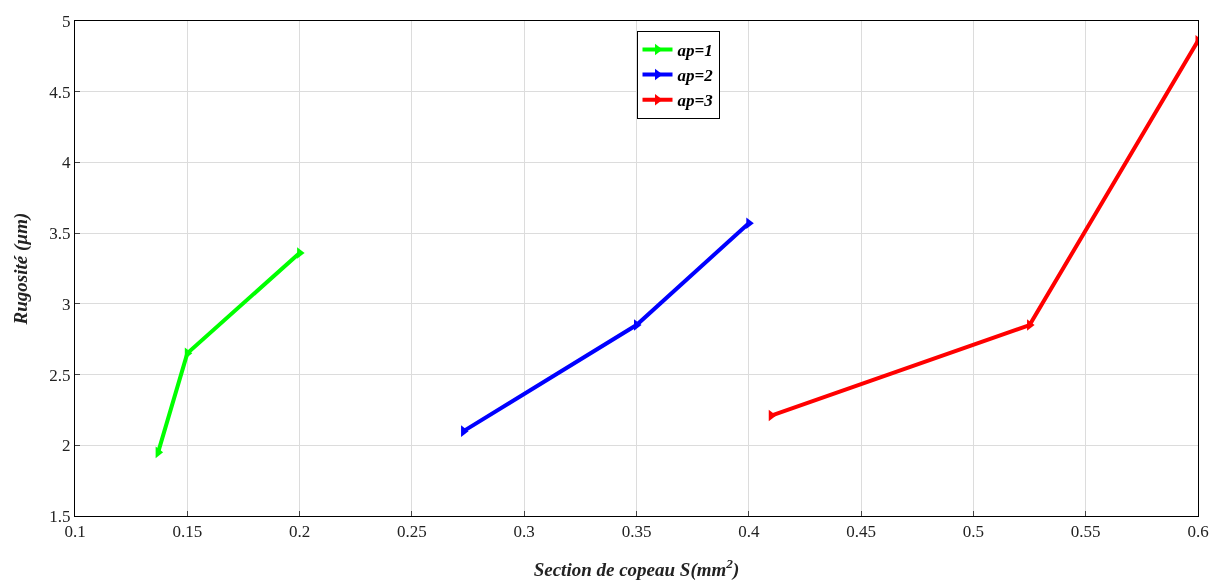 Image resolution: width=1221 pixels, height=581 pixels. I want to click on legend-label: ap=3, so click(695, 101).